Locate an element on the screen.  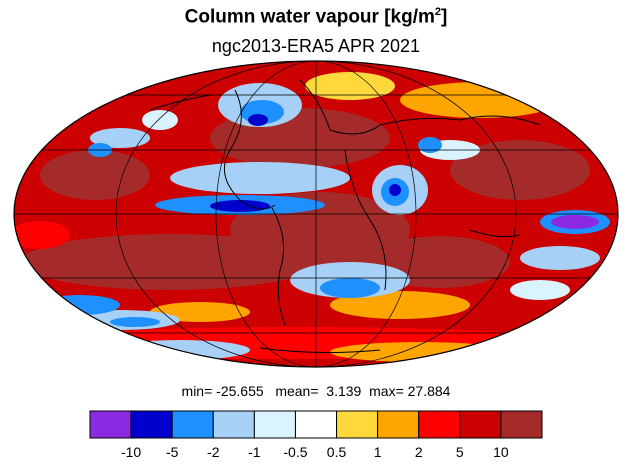
mean-label: mean= is located at coordinates (297, 391).